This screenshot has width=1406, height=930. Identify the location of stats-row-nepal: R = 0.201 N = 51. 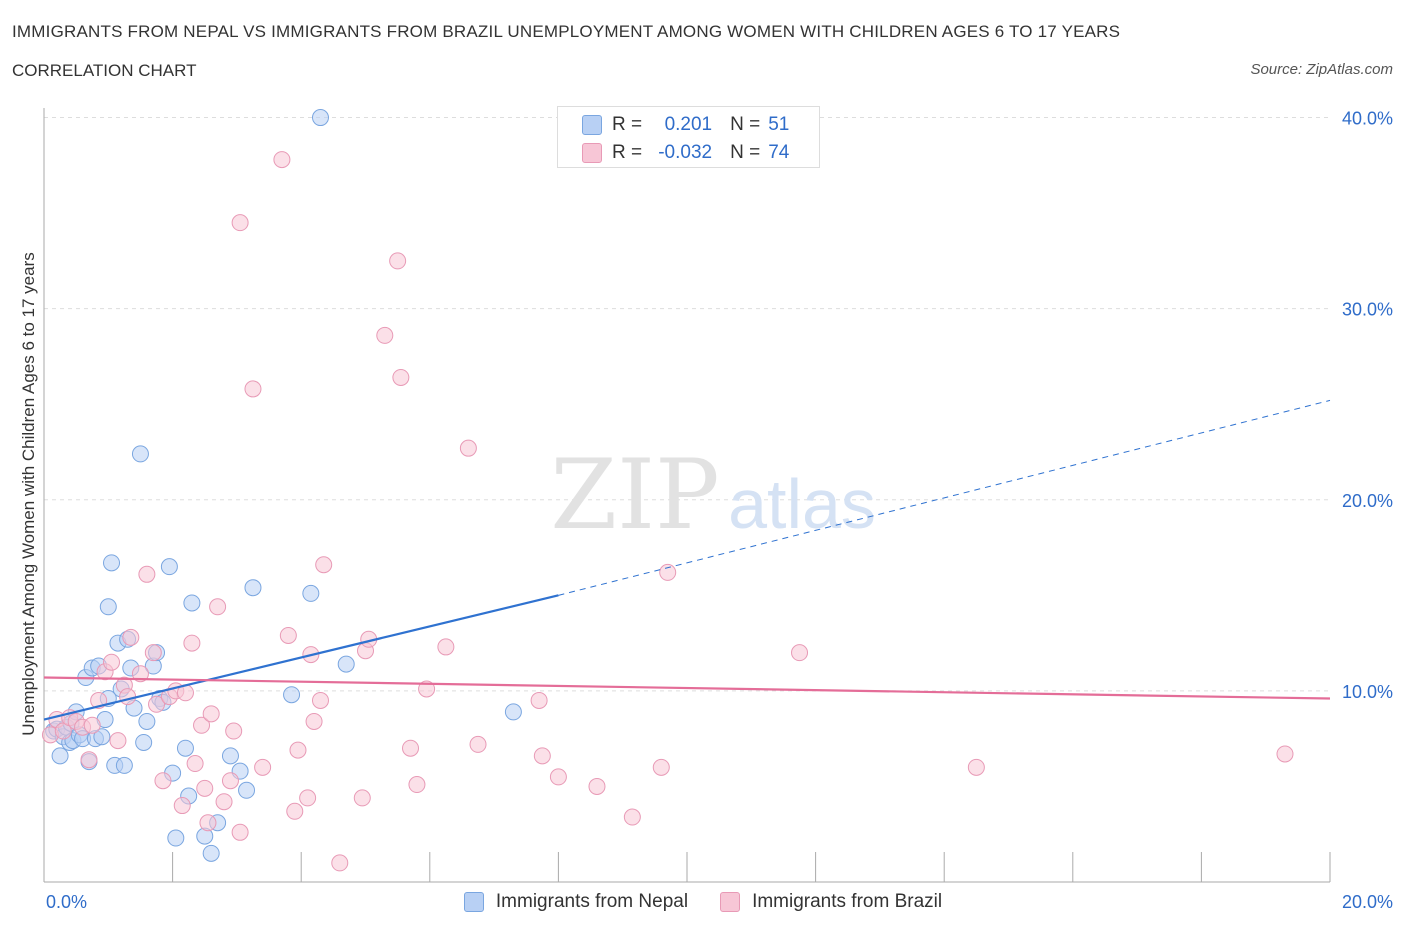
(685, 125).